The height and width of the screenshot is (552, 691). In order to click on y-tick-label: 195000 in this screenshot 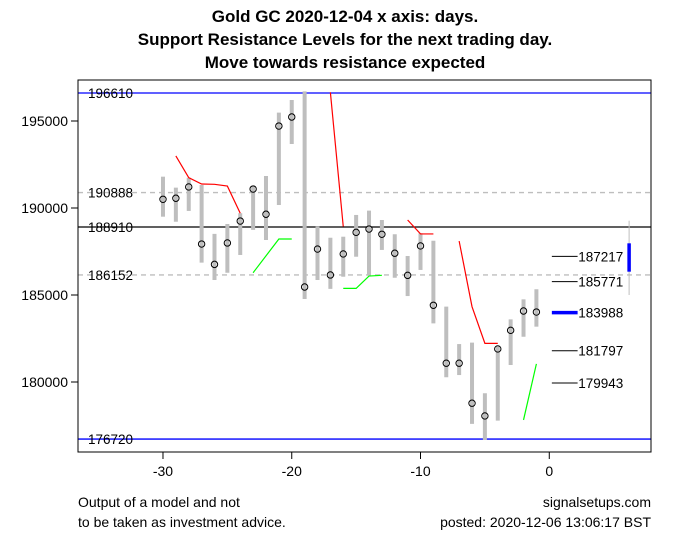, I will do `click(44, 121)`.